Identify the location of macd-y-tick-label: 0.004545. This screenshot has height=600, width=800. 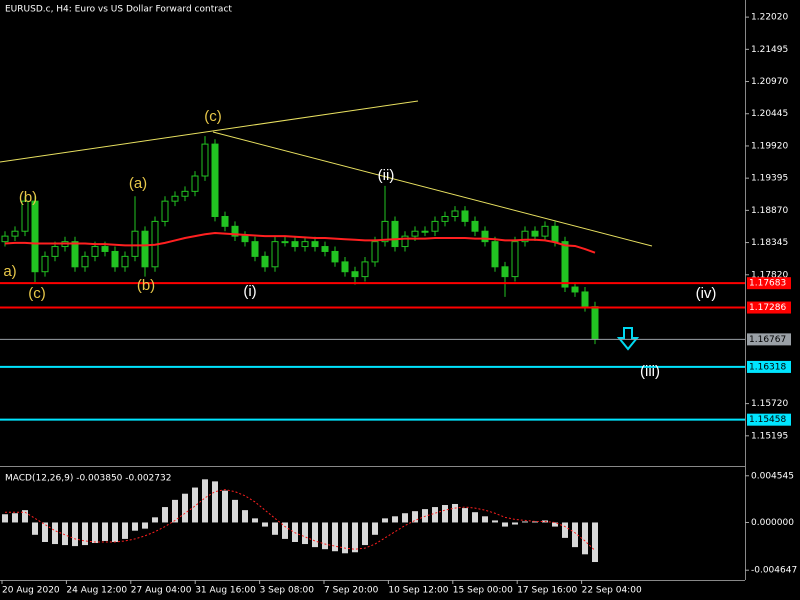
(772, 476).